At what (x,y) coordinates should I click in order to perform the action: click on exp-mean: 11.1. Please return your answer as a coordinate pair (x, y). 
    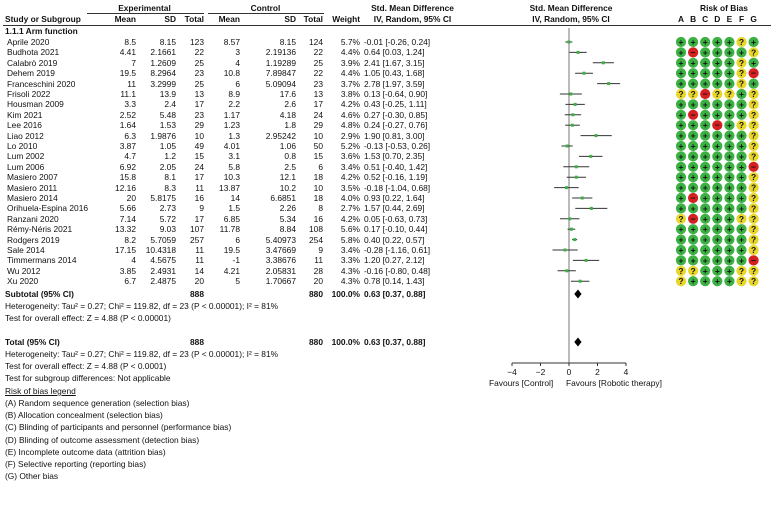
    Looking at the image, I should click on (128, 94).